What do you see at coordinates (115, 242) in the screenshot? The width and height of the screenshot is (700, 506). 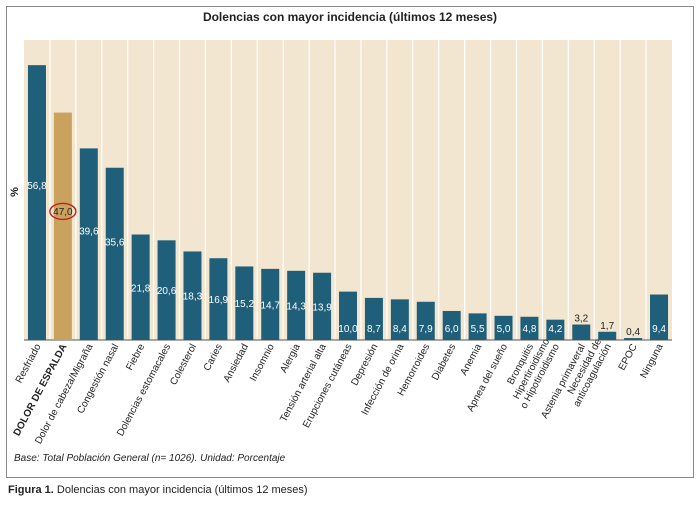 I see `bar-value-label: 35,6` at bounding box center [115, 242].